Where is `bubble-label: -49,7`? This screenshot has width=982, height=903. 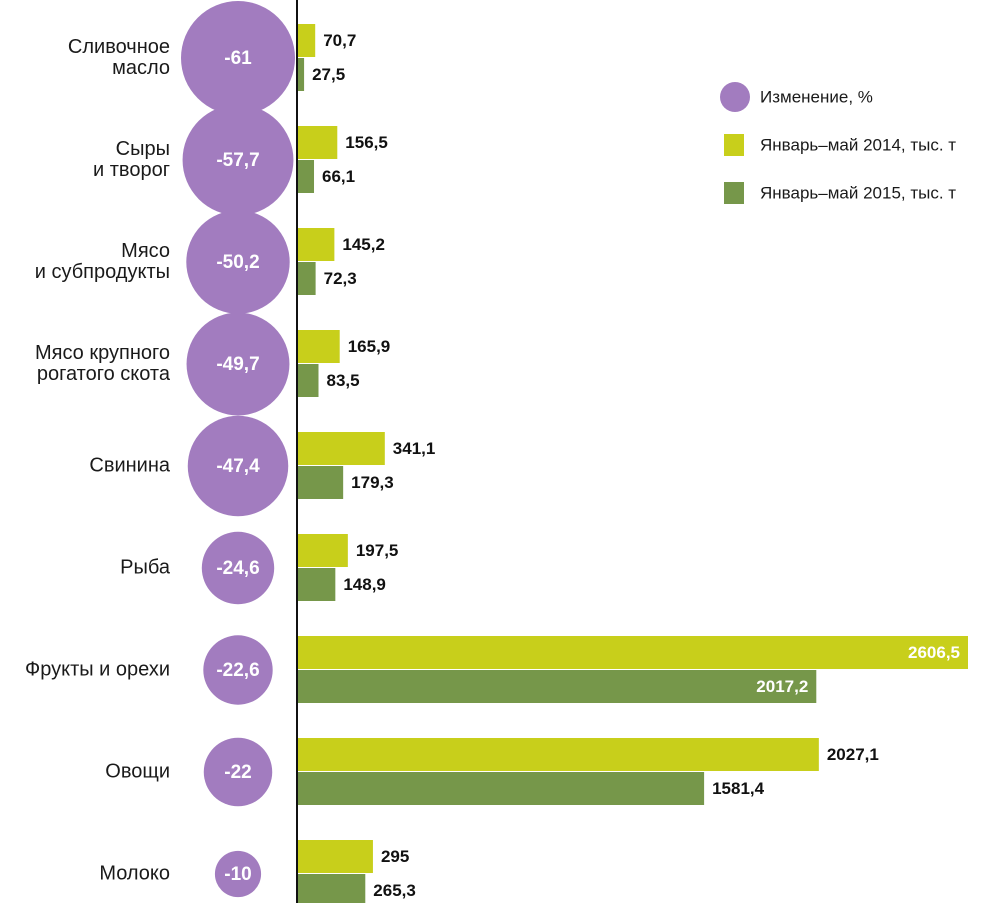
bubble-label: -49,7 is located at coordinates (237, 364).